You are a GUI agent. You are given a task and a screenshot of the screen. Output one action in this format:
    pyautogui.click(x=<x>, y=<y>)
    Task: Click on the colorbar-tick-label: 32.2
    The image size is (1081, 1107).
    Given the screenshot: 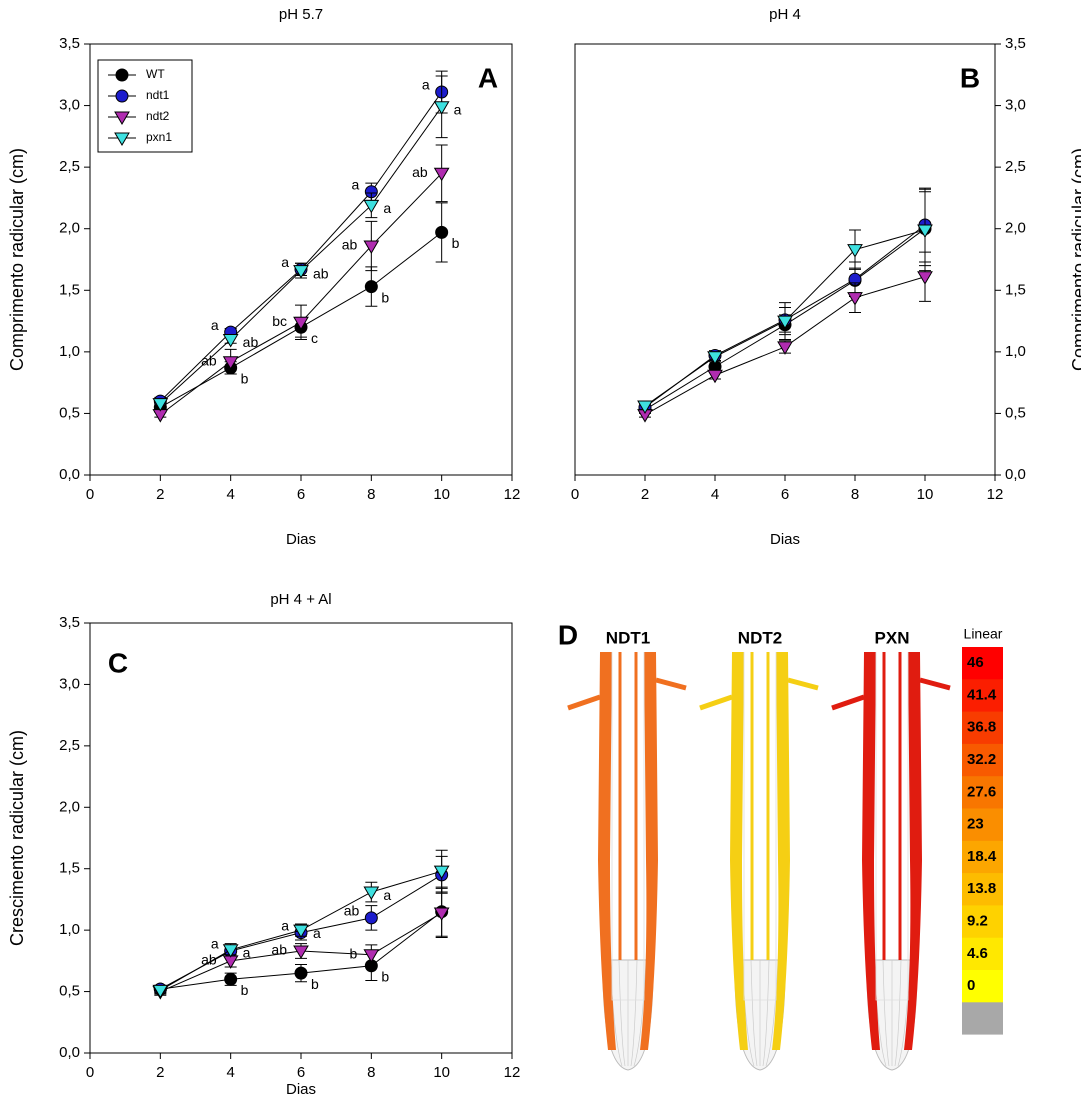 What is the action you would take?
    pyautogui.click(x=981, y=759)
    